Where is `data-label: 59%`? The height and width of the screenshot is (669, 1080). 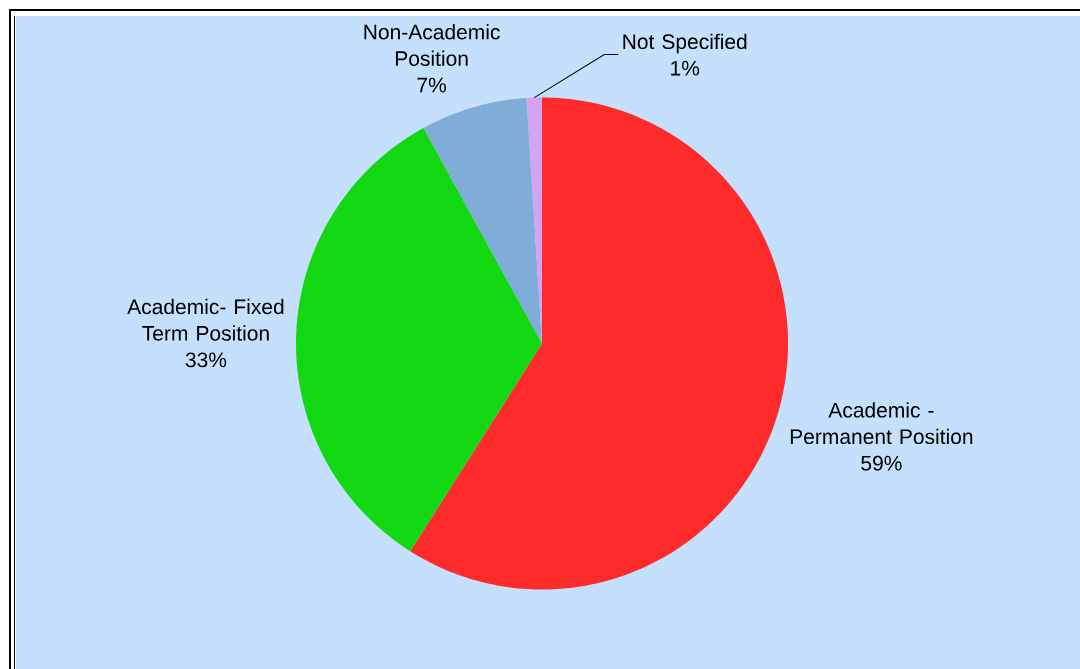
data-label: 59% is located at coordinates (881, 463).